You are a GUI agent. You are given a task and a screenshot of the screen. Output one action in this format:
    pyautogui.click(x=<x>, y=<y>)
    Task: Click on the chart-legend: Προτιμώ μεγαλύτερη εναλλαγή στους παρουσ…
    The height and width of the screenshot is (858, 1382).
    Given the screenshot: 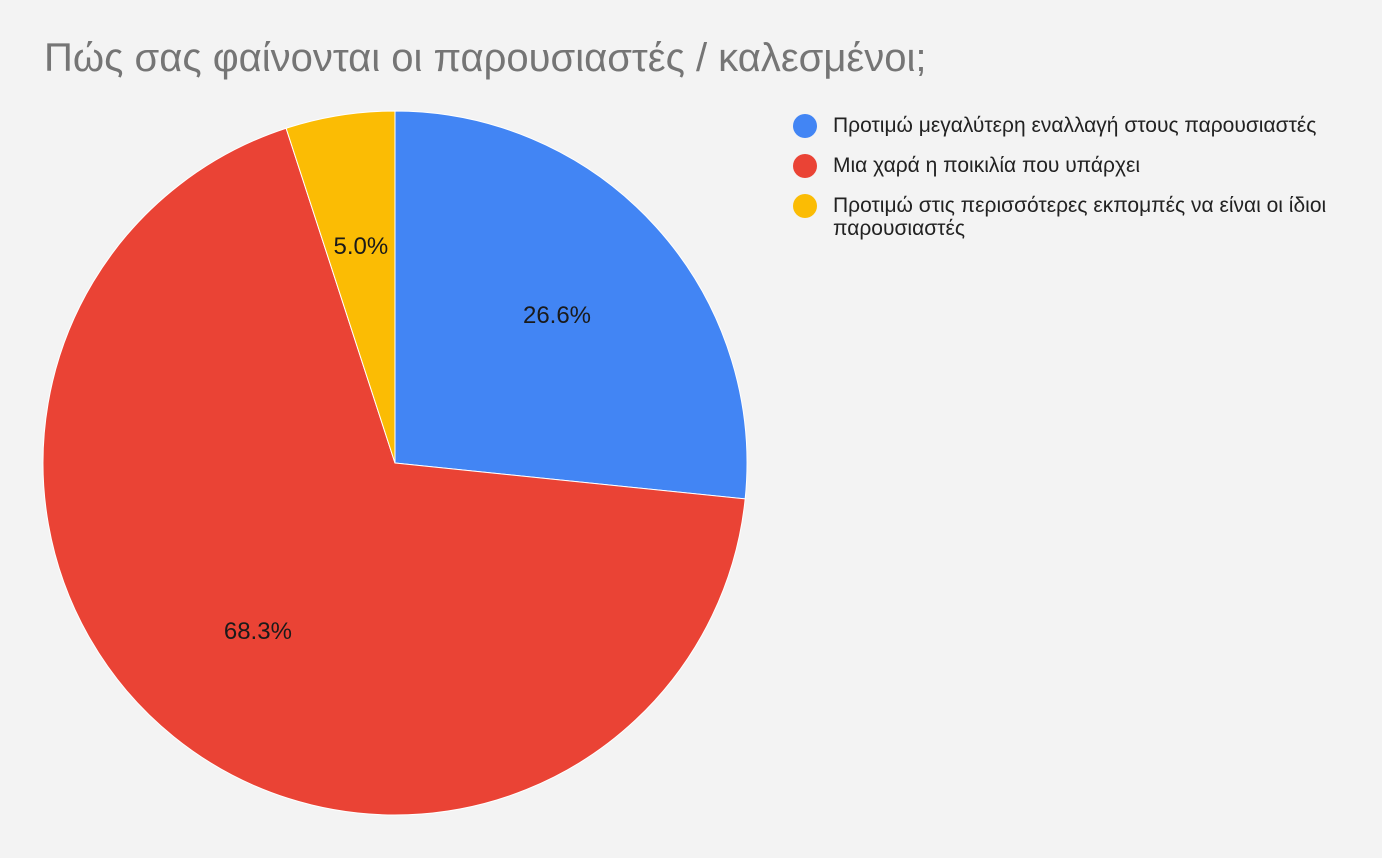 What is the action you would take?
    pyautogui.click(x=1073, y=185)
    